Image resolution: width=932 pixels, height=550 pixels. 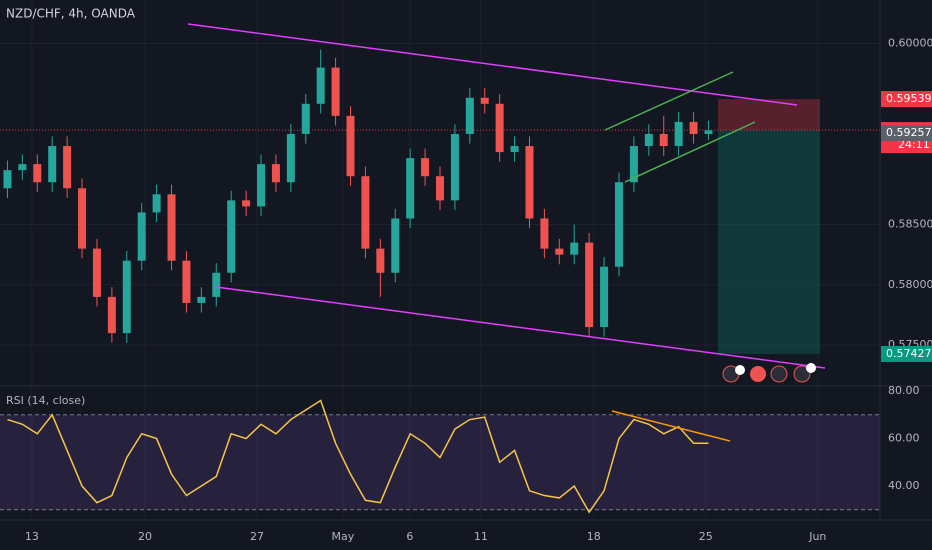 I want to click on x-tick-label: 18, so click(x=594, y=536).